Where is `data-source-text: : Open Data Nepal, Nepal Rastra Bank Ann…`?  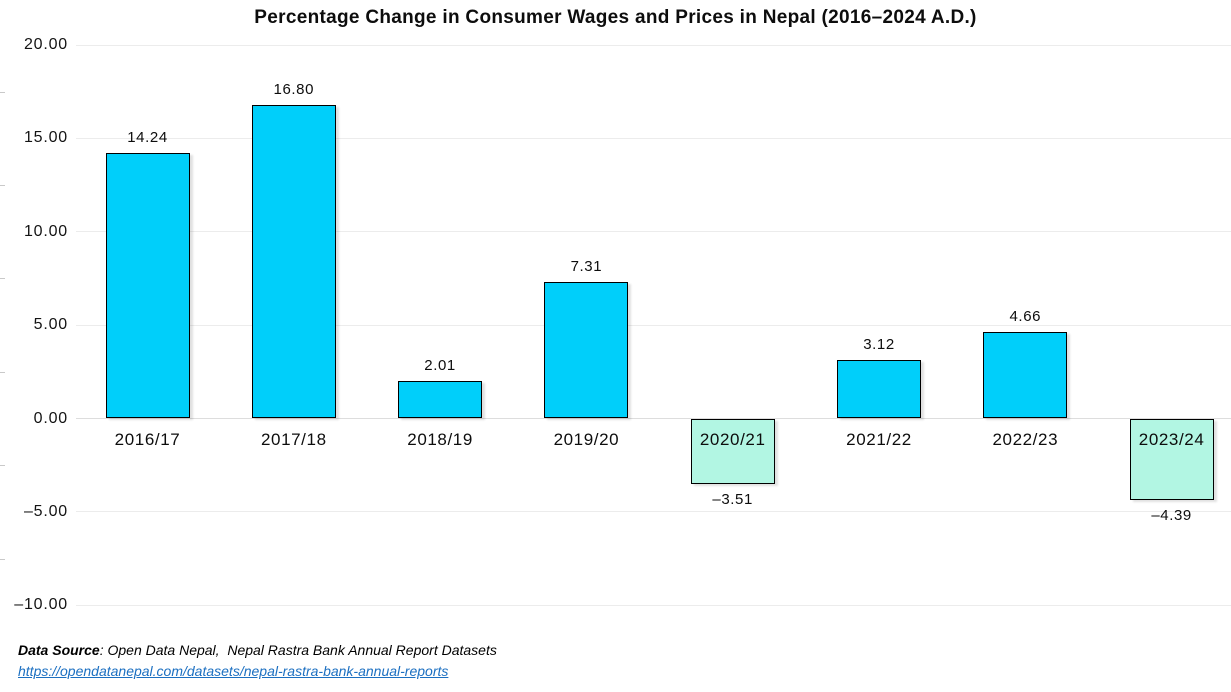
data-source-text: : Open Data Nepal, Nepal Rastra Bank Ann… is located at coordinates (298, 650).